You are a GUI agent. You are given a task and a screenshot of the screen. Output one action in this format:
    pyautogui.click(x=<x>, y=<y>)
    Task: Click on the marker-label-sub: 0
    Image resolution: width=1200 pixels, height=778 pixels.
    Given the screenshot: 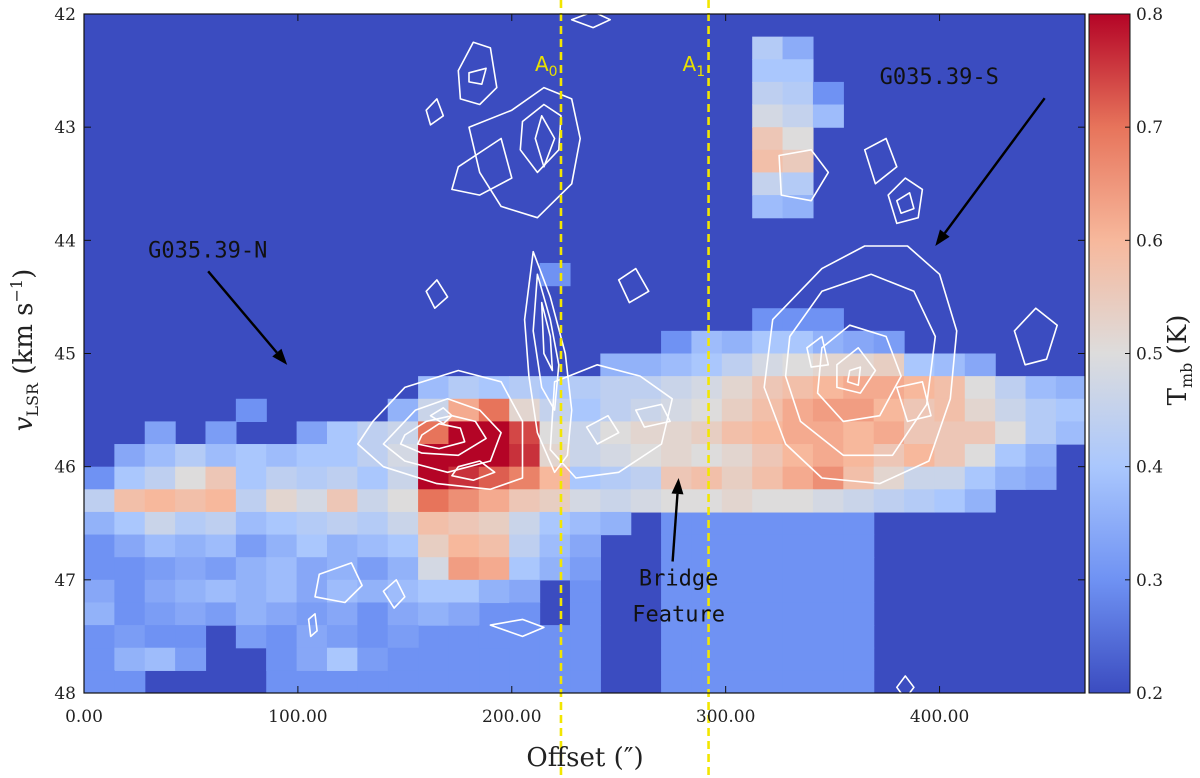 What is the action you would take?
    pyautogui.click(x=553, y=72)
    